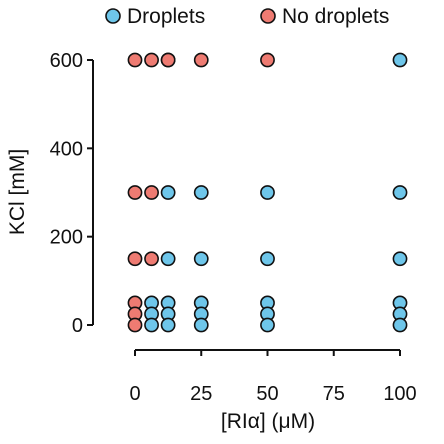  What do you see at coordinates (267, 394) in the screenshot?
I see `x-tick-label: 50` at bounding box center [267, 394].